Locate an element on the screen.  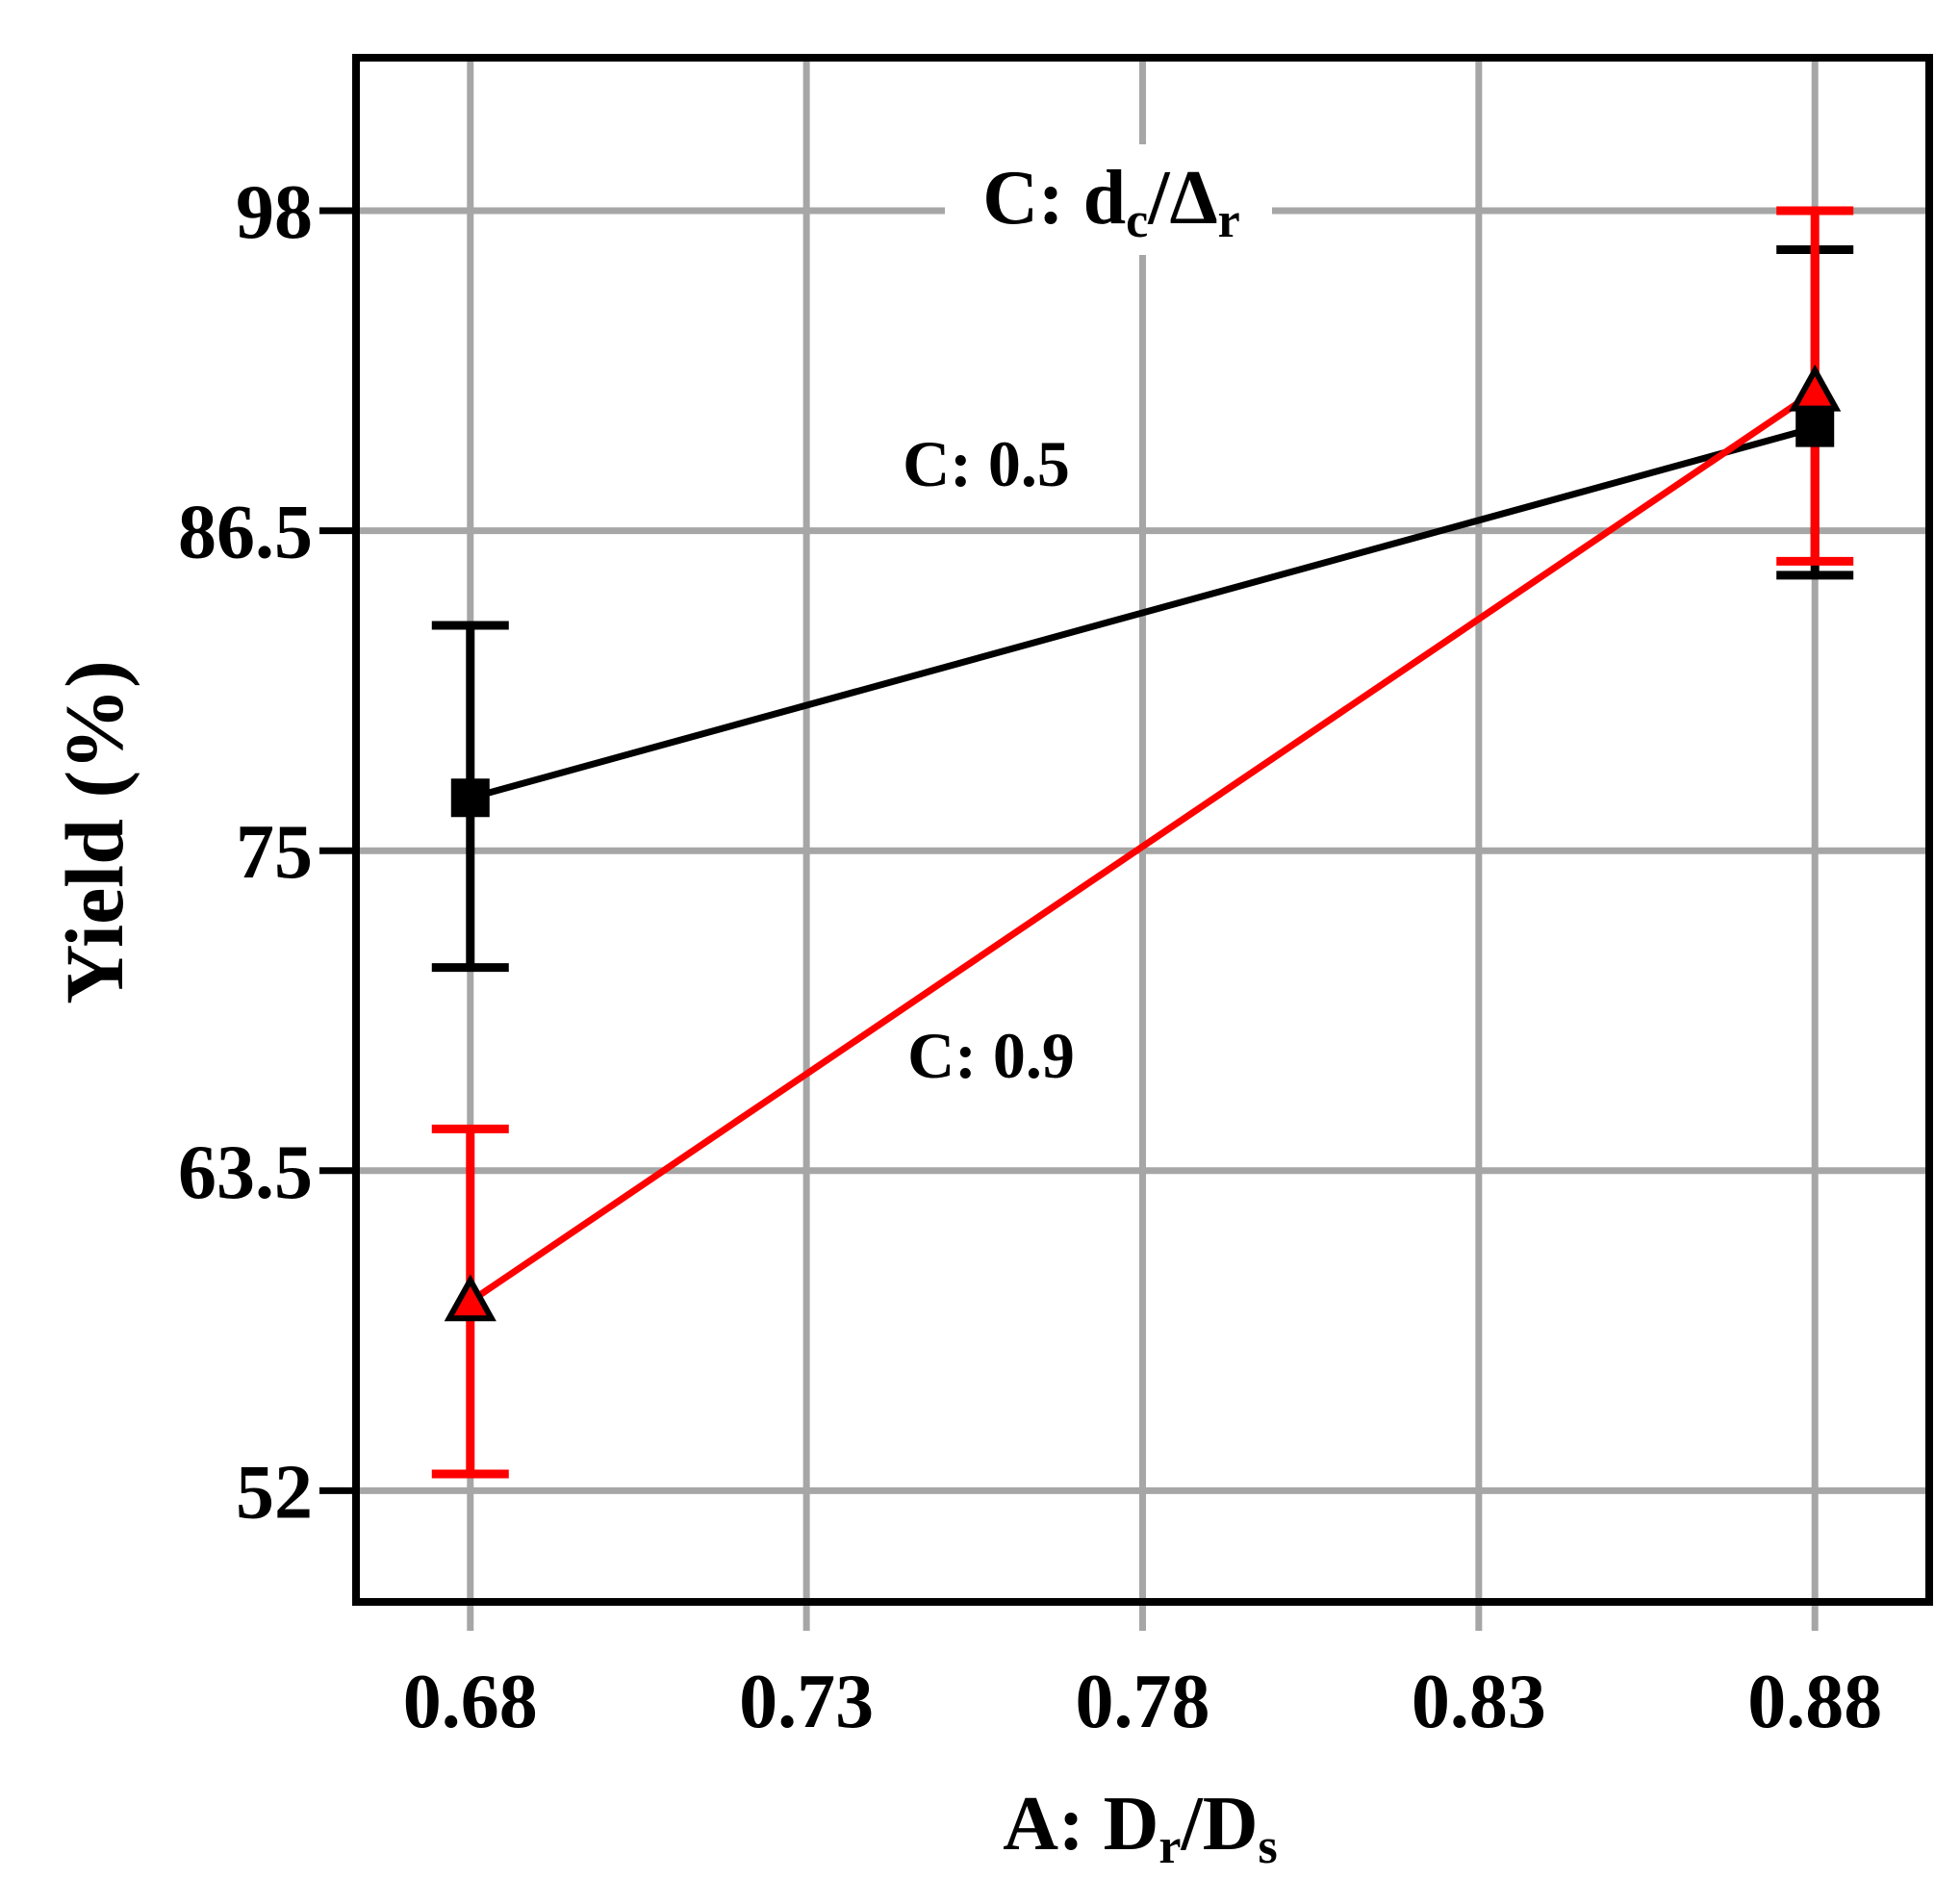
chart-title-sub1: c is located at coordinates (1137, 220).